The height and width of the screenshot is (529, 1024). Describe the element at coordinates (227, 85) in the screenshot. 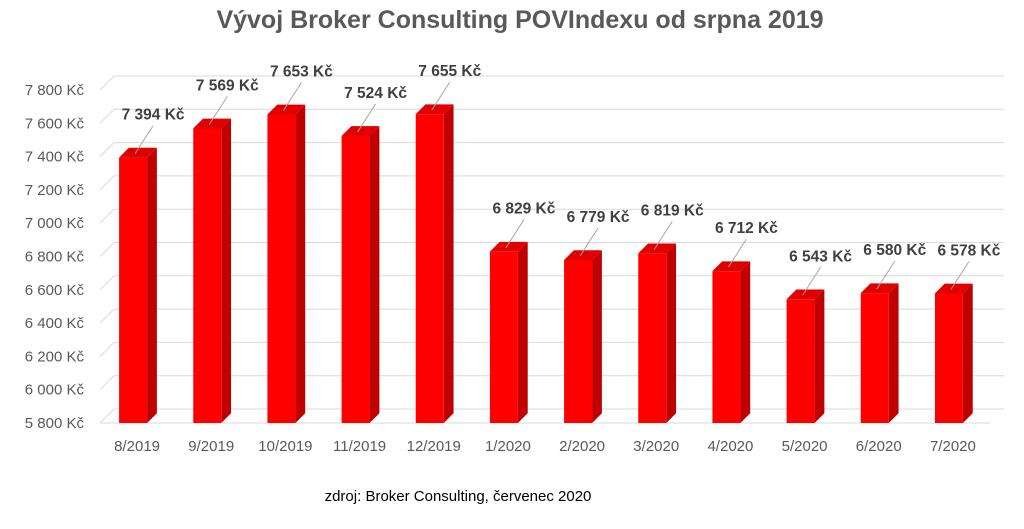

I see `data-label: 7 569 Kč` at that location.